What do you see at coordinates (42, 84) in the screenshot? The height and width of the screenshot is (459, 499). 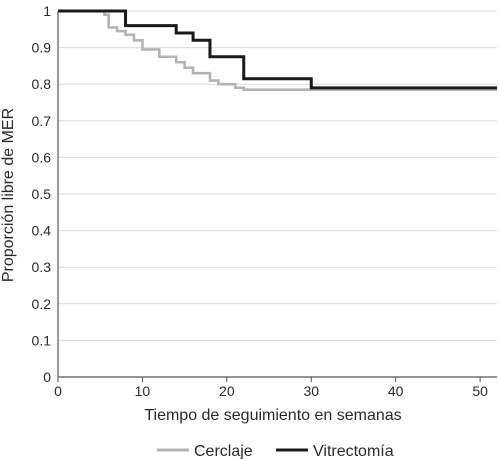 I see `y-tick-label: 0.8` at bounding box center [42, 84].